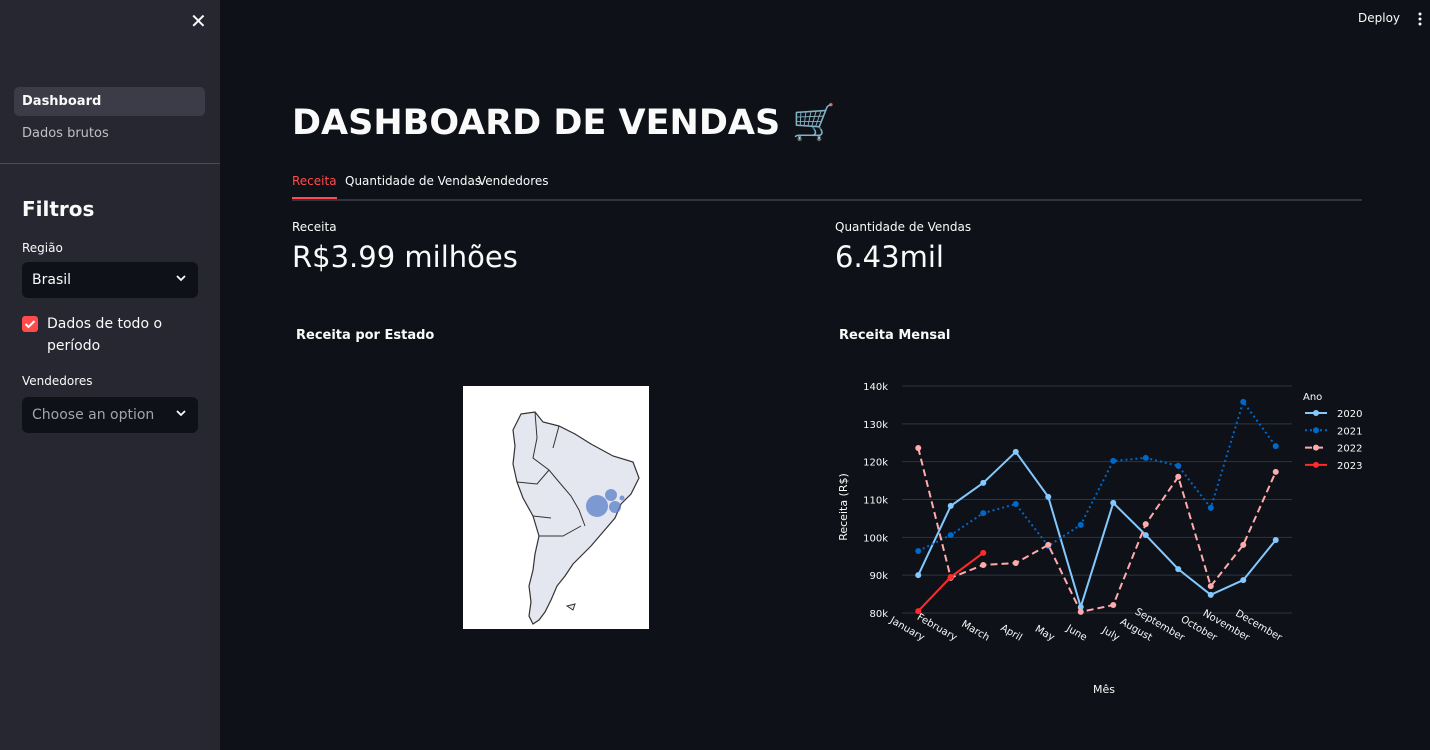 The width and height of the screenshot is (1430, 750). What do you see at coordinates (975, 631) in the screenshot?
I see `x-tick-label: March` at bounding box center [975, 631].